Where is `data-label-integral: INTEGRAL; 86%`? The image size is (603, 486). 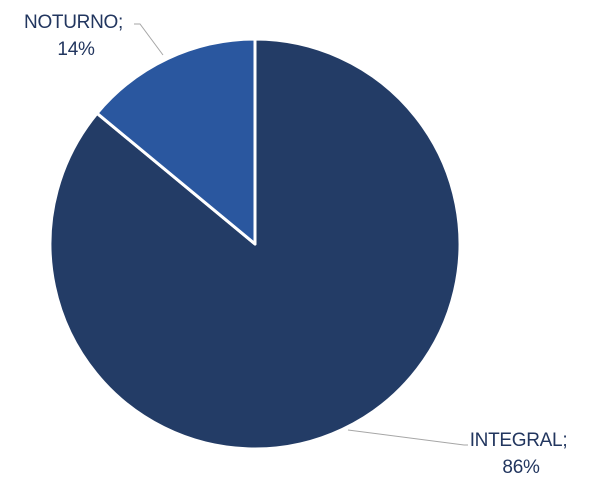
data-label-integral: INTEGRAL; 86% is located at coordinates (521, 454).